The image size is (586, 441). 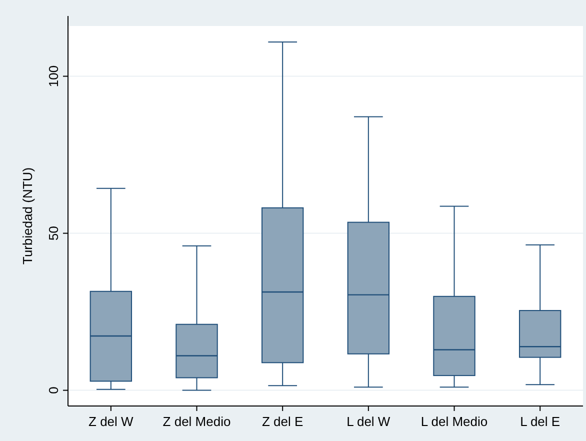 I want to click on y-axis-title: Turbiedad (NTU), so click(x=27, y=216).